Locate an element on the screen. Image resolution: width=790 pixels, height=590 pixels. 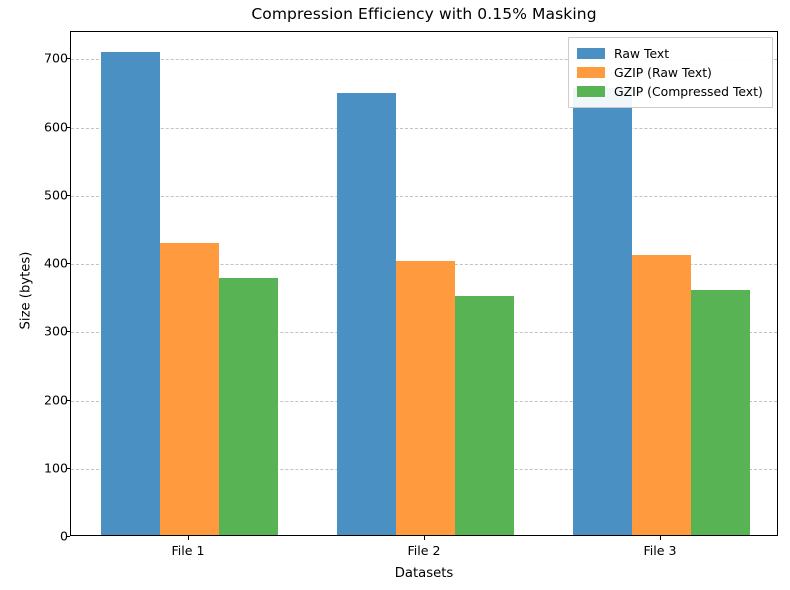
legend-item: GZIP (Compressed Text) is located at coordinates (670, 91).